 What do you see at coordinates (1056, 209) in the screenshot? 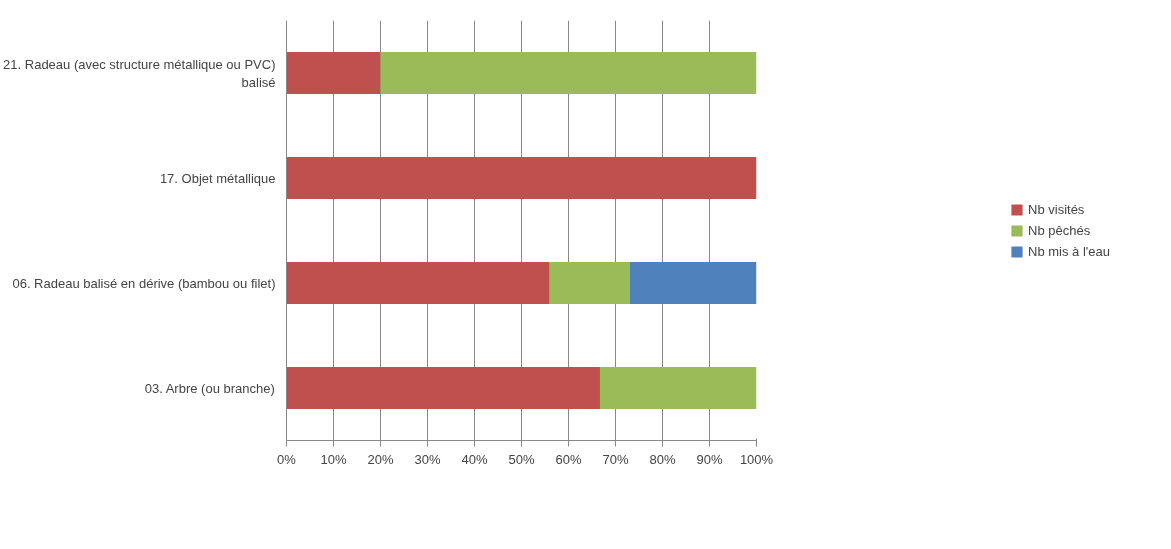
I see `legend-label: Nb visités` at bounding box center [1056, 209].